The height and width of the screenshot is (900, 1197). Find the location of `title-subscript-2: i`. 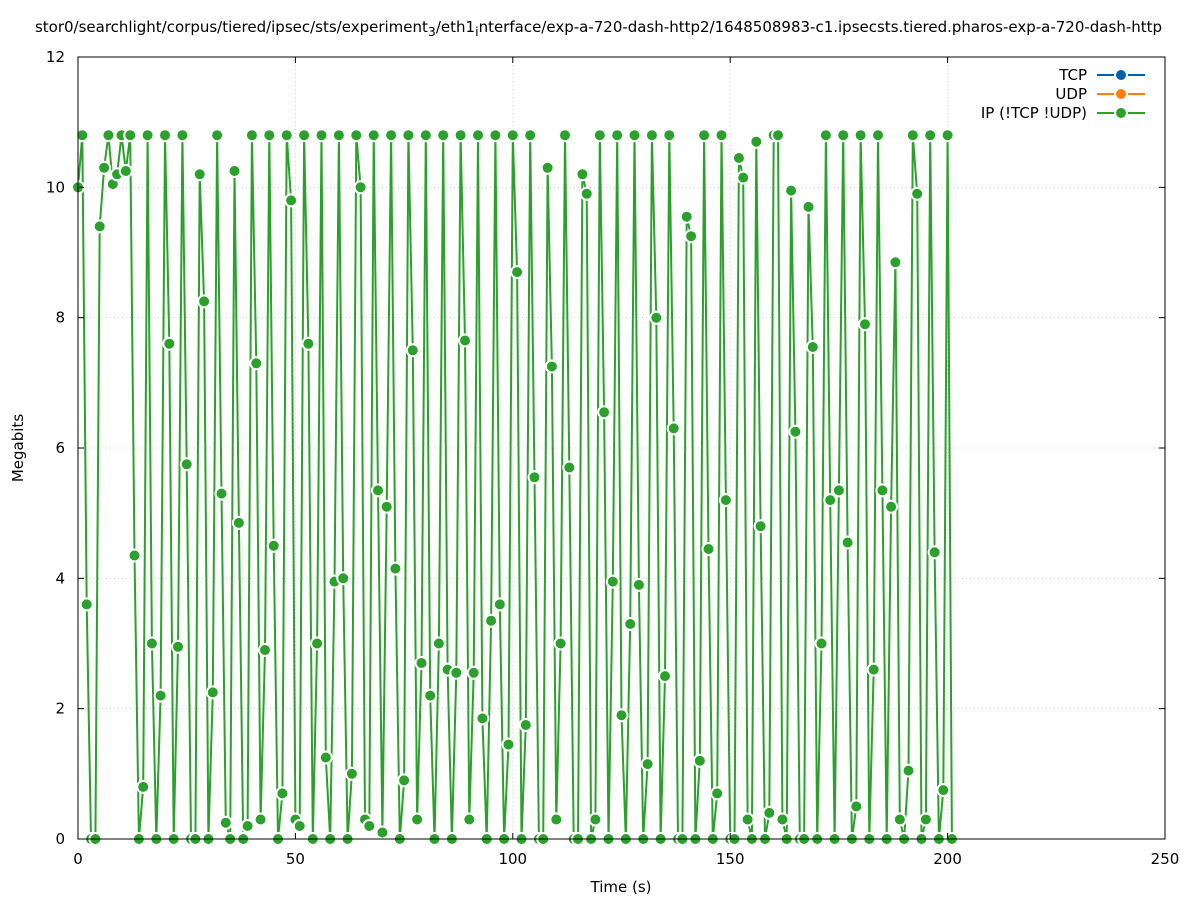

title-subscript-2: i is located at coordinates (477, 31).